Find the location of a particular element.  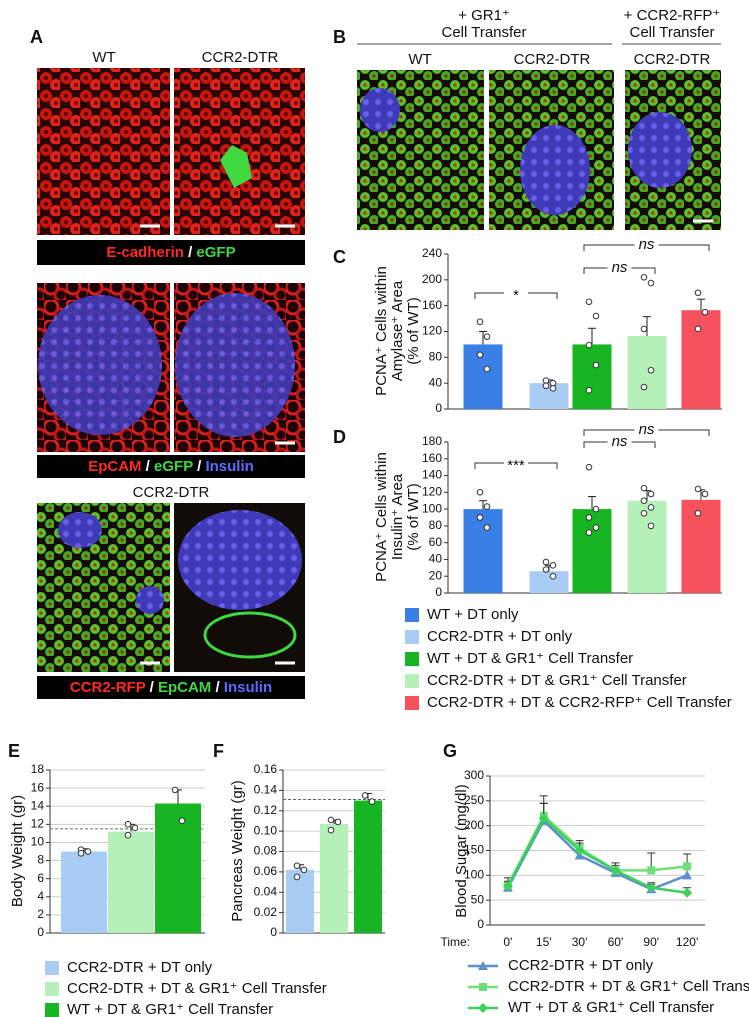

y-tick-label: 4 is located at coordinates (40, 896).